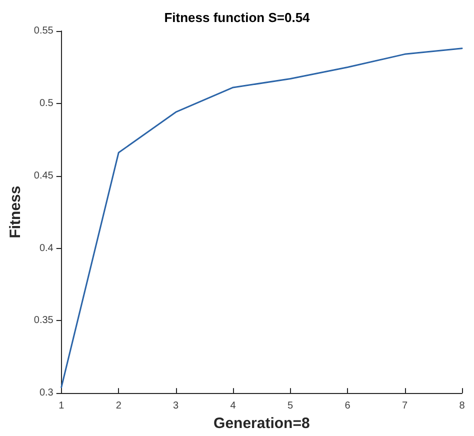 The width and height of the screenshot is (474, 436). Describe the element at coordinates (46, 393) in the screenshot. I see `y-tick-label: 0.3` at that location.